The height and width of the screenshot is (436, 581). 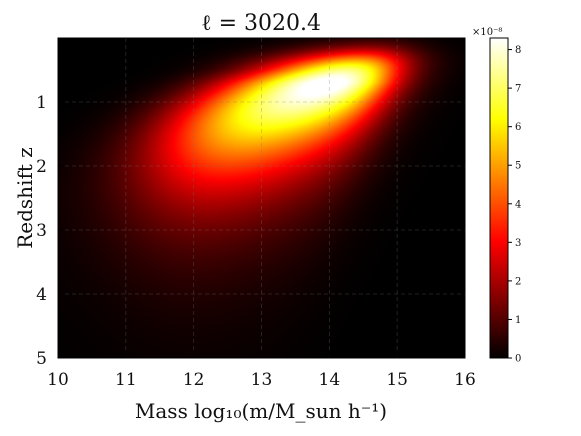 I want to click on x-tick-label: 14, so click(x=330, y=380).